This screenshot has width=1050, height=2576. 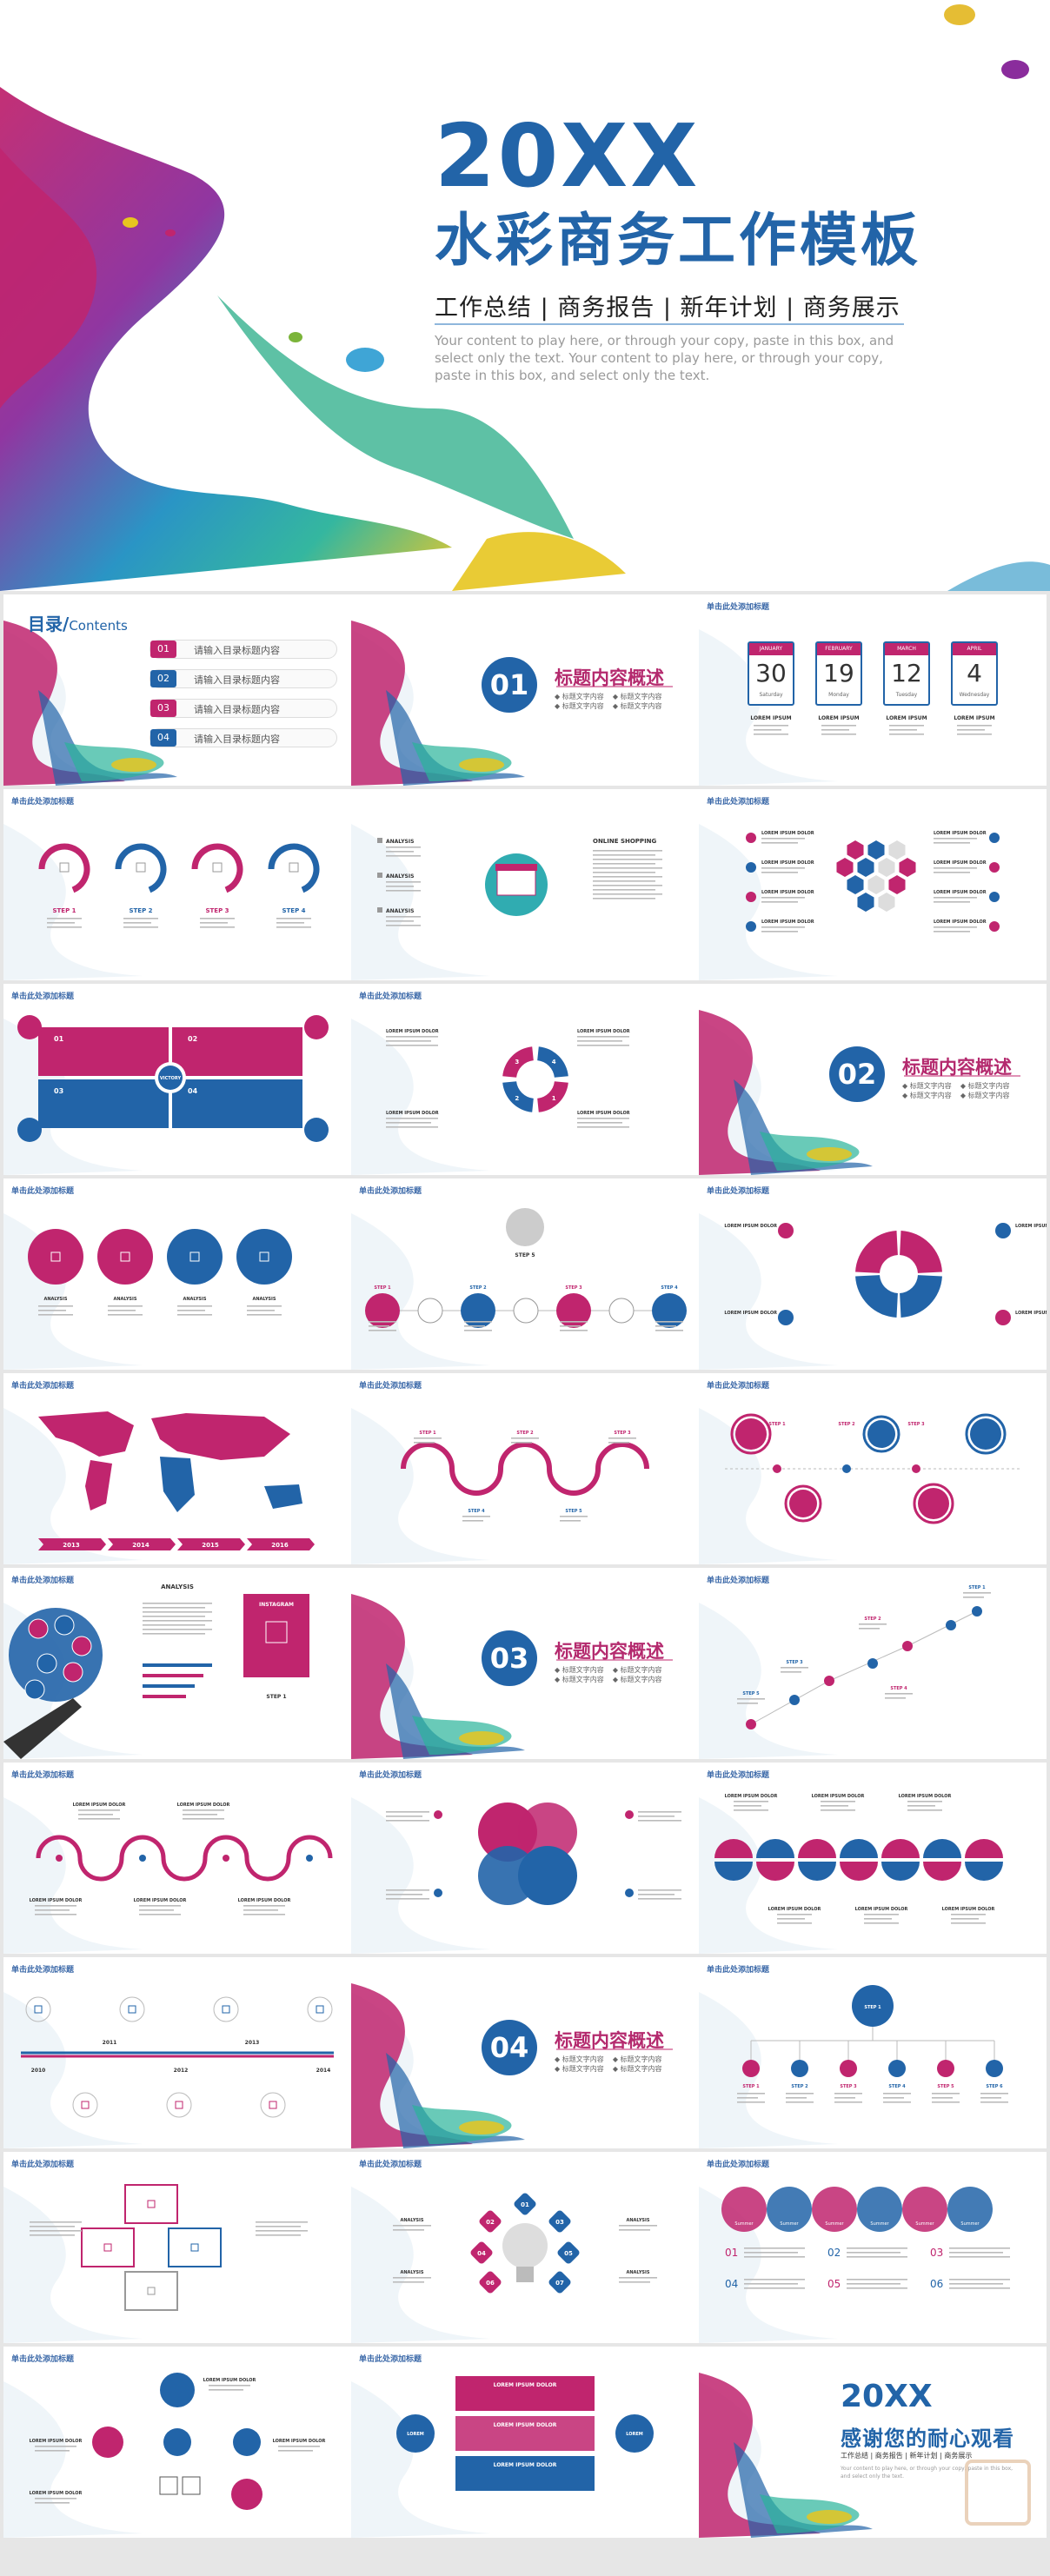 I want to click on slide-thumbnail: 2013 2014 2015 2016 单击此处添加标题, so click(x=177, y=1468).